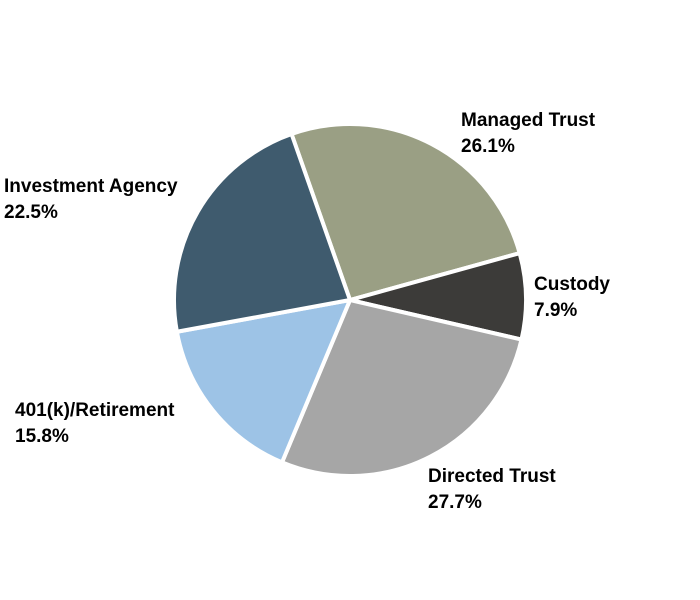 This screenshot has width=700, height=600. What do you see at coordinates (455, 502) in the screenshot?
I see `slice-value-label: 27.7%` at bounding box center [455, 502].